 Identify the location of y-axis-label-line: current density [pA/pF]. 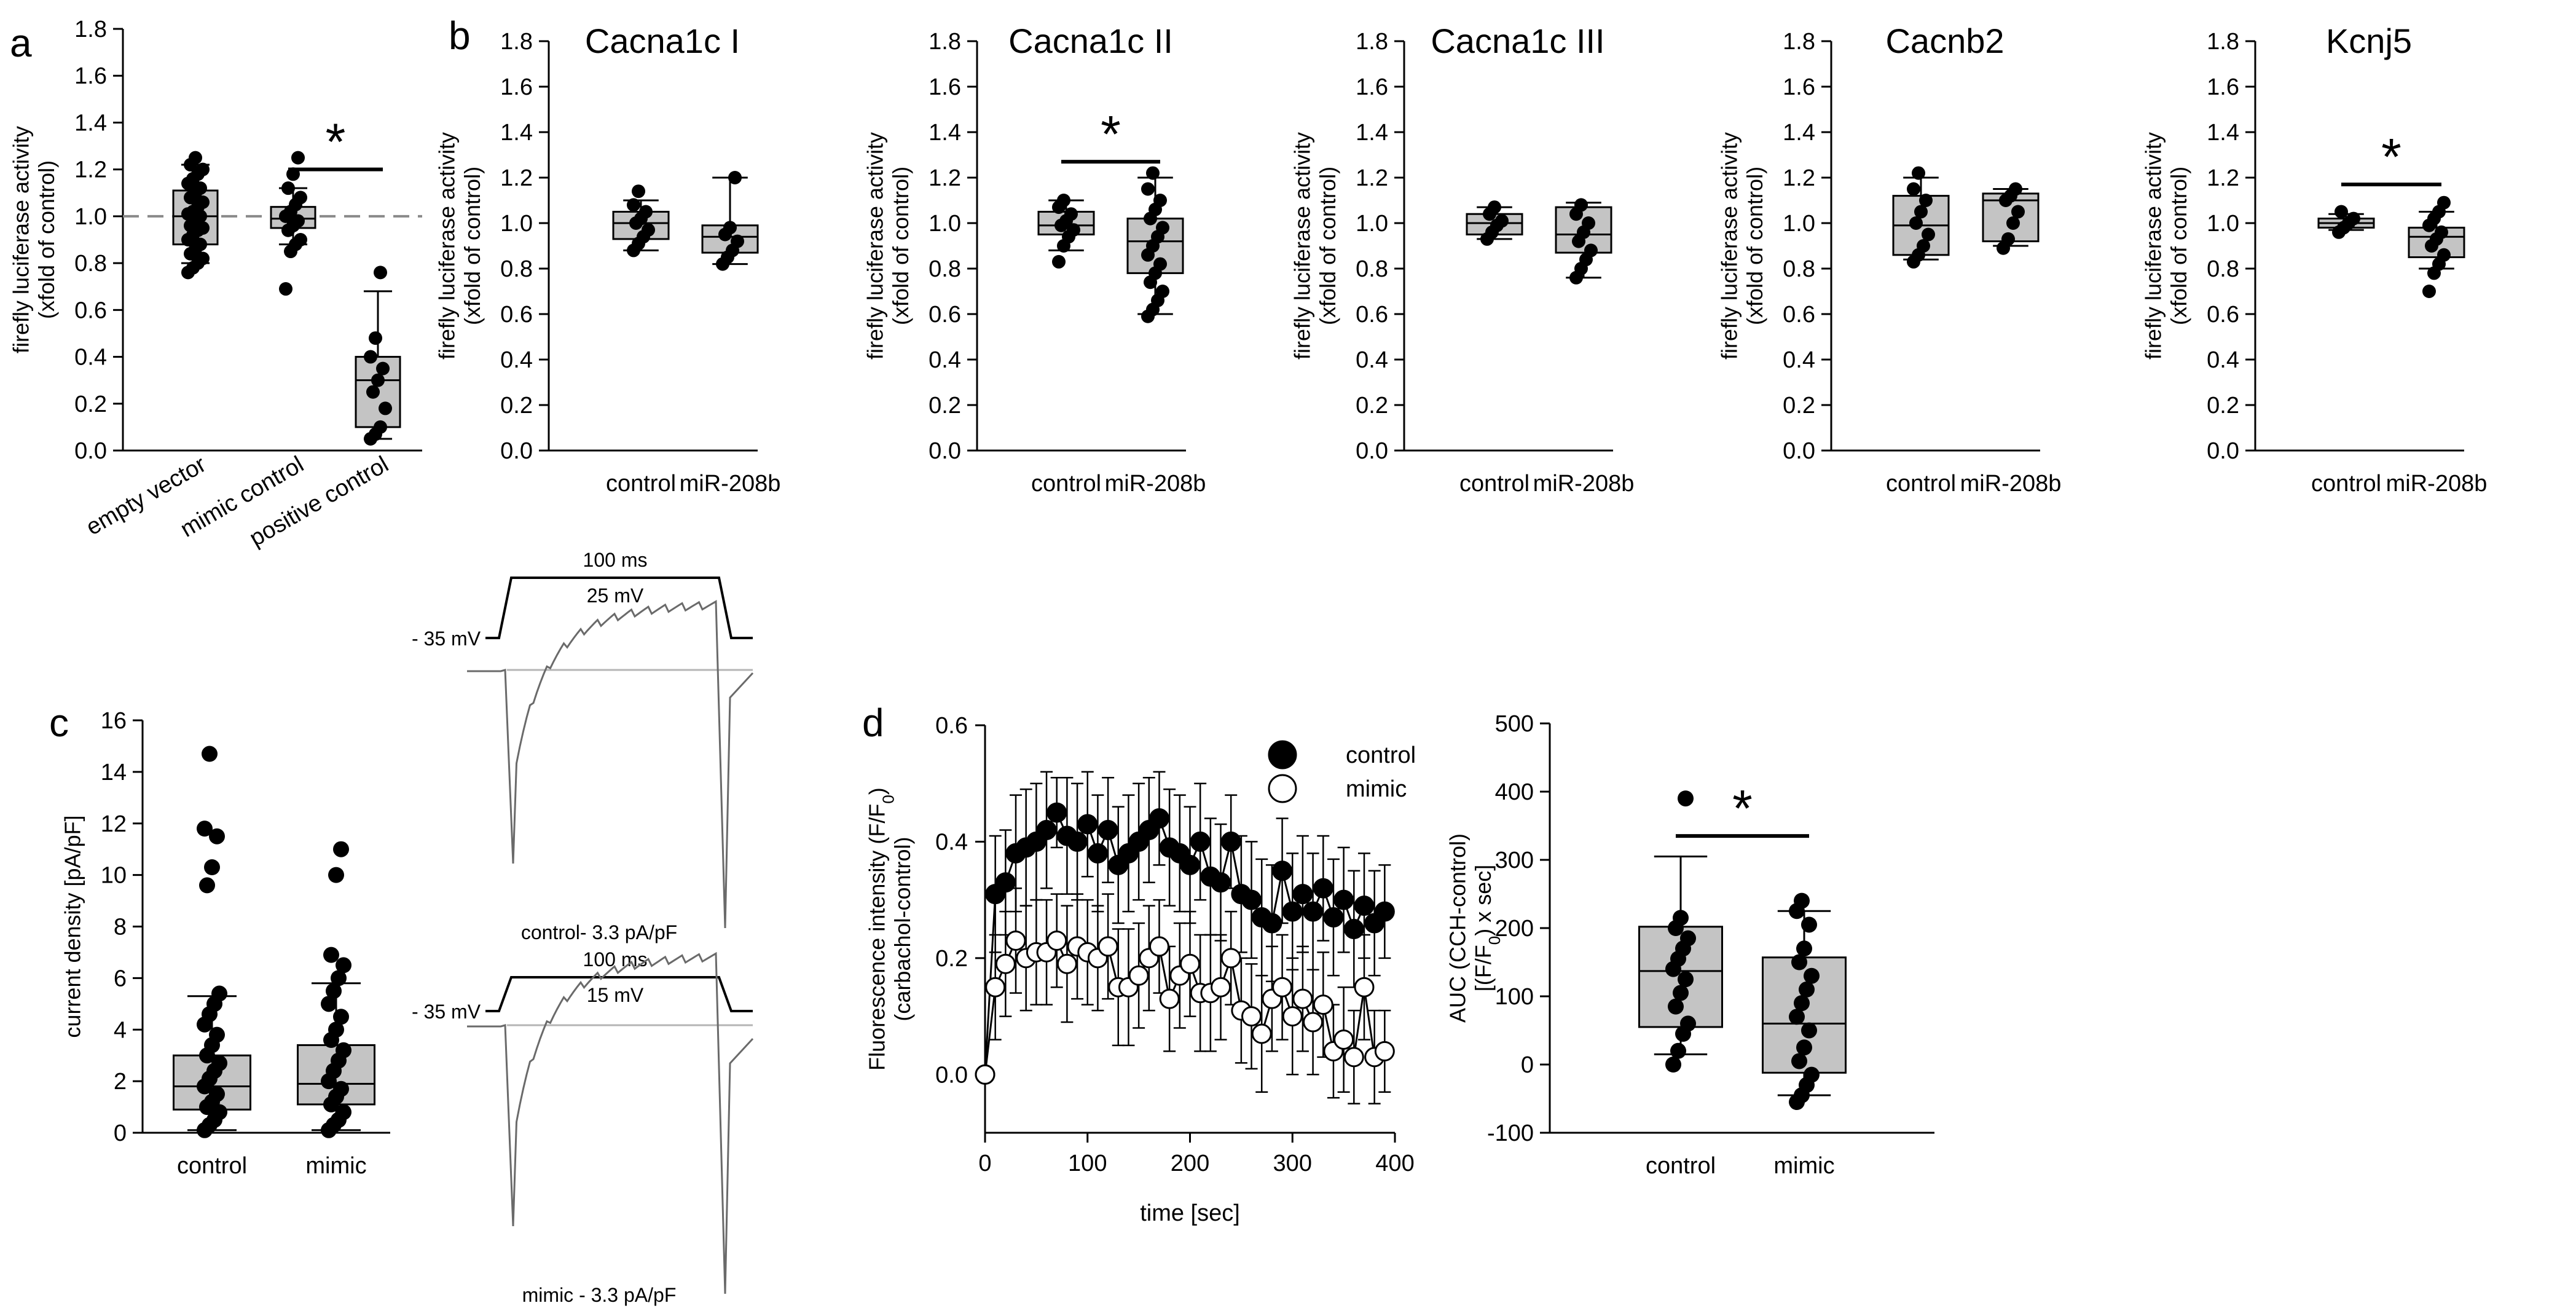
(72, 926).